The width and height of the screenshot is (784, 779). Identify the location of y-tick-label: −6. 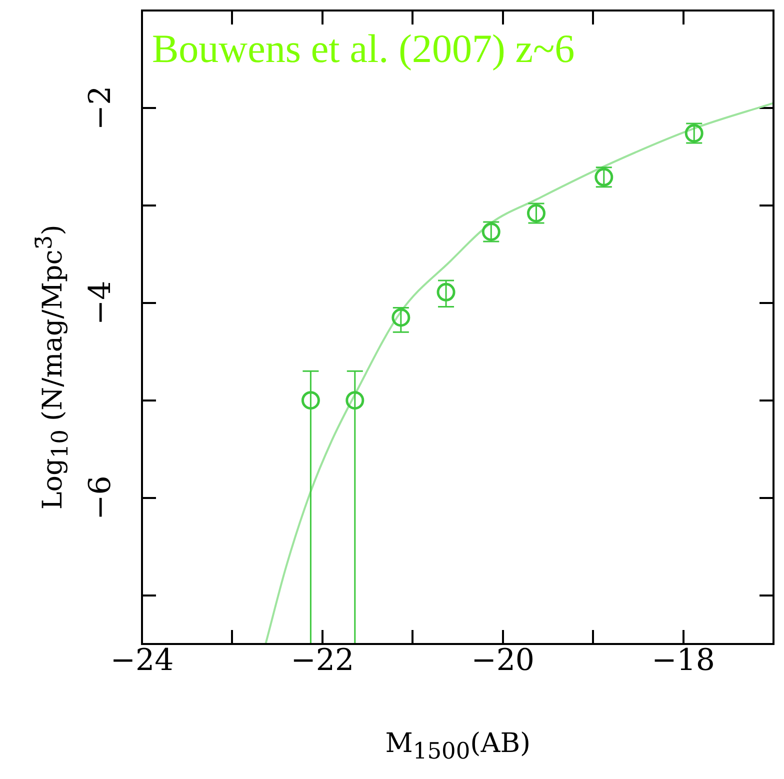
(100, 498).